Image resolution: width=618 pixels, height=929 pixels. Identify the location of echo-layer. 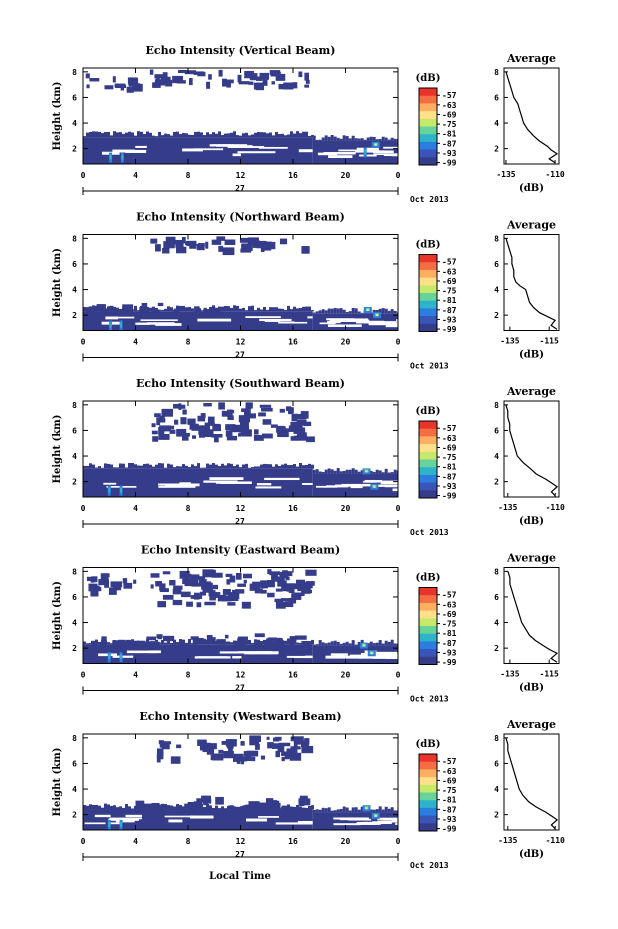
(198, 819).